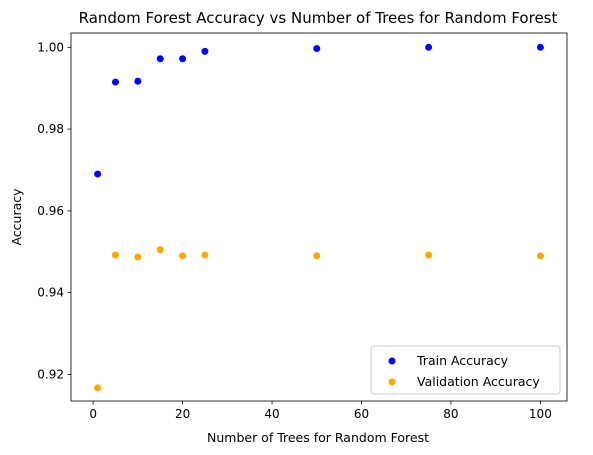 The width and height of the screenshot is (593, 455). Describe the element at coordinates (50, 293) in the screenshot. I see `y-tick-label: 0.94` at that location.